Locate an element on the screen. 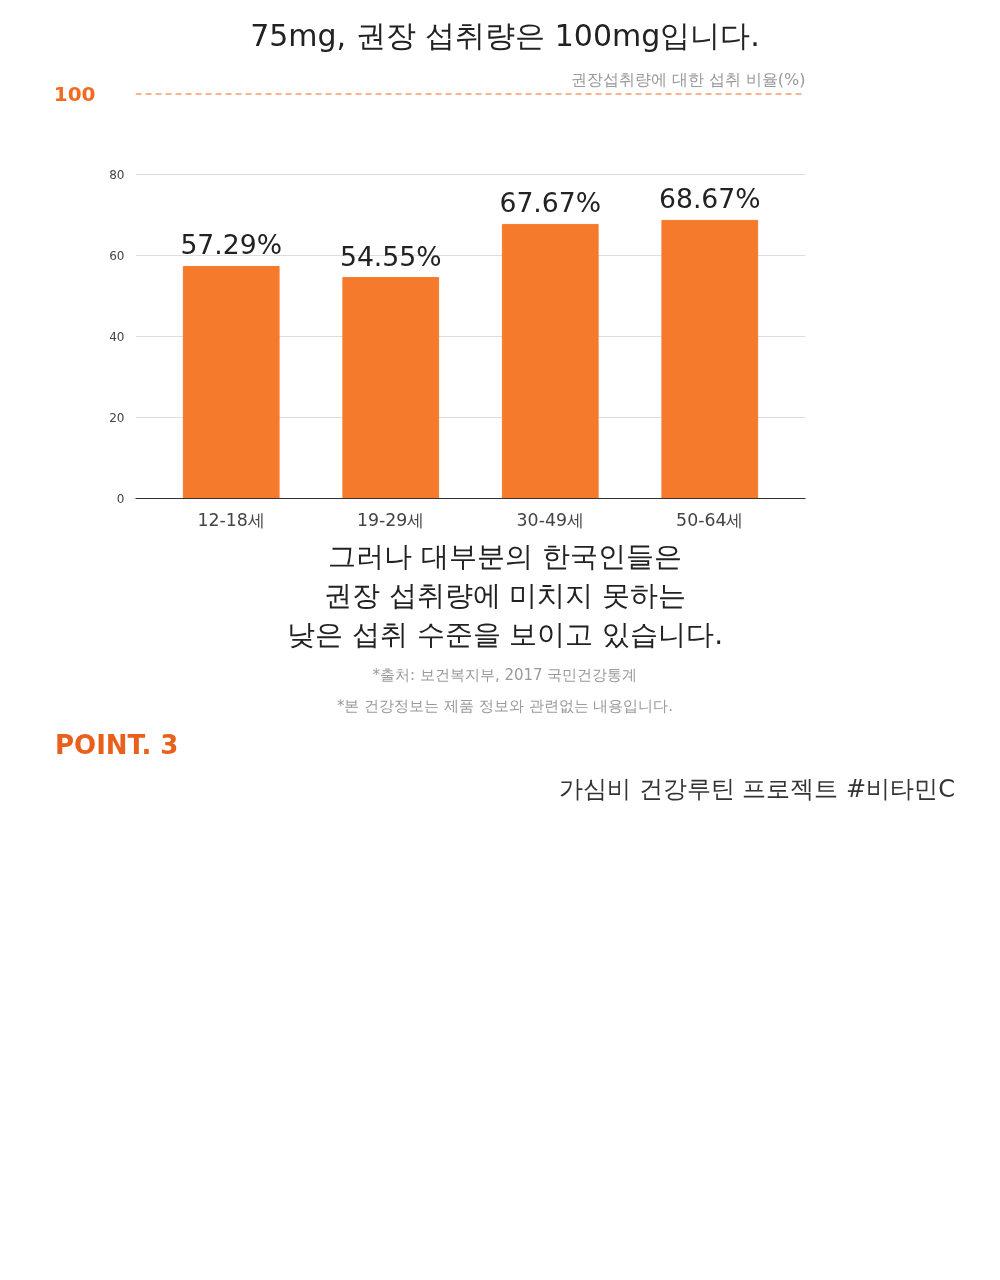 This screenshot has height=1280, width=1000. y-tick-label: 0 is located at coordinates (120, 499).